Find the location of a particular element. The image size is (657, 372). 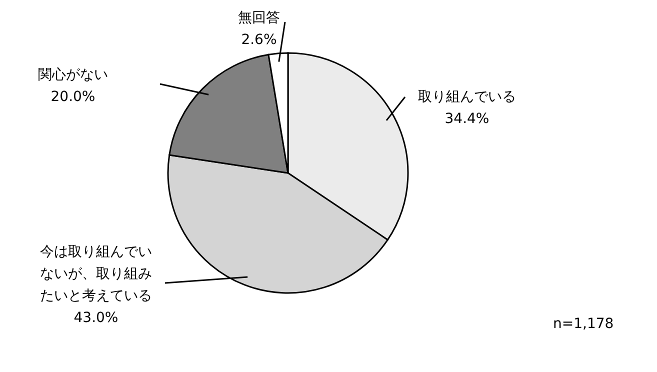

text: n=1,178 is located at coordinates (583, 324).